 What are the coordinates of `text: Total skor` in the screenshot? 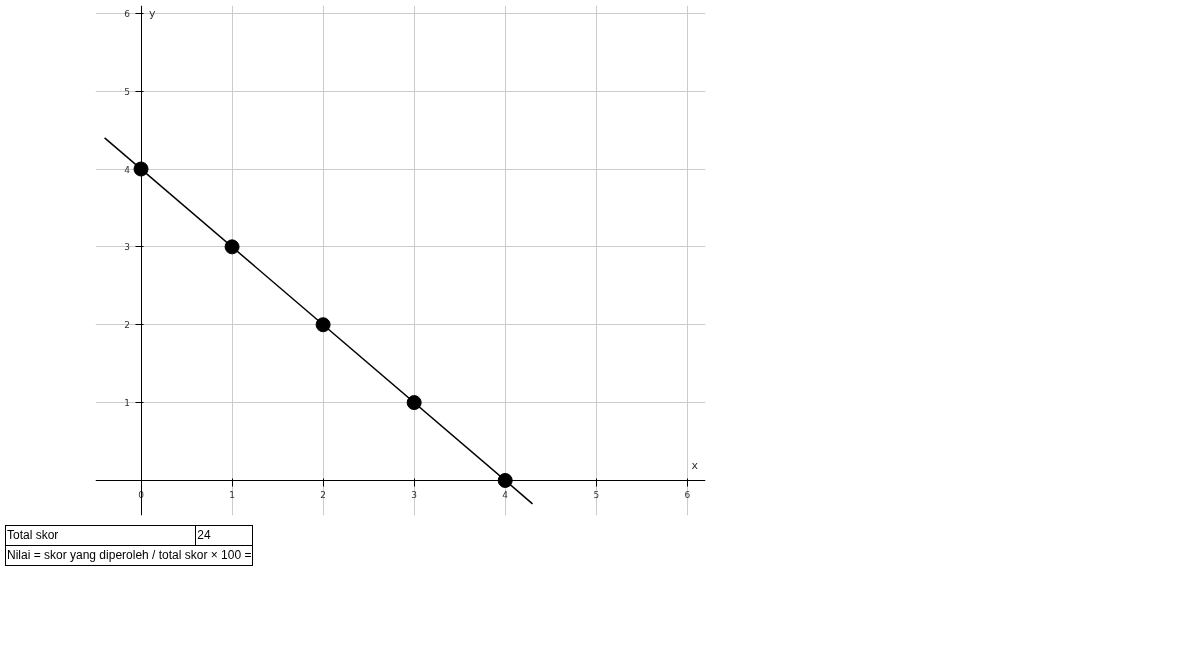 It's located at (100, 535).